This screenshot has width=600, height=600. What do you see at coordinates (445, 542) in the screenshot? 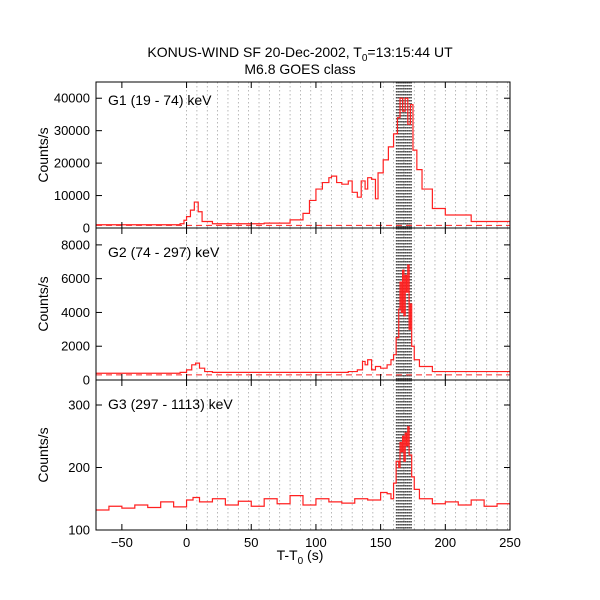
I see `x-tick-label: 200` at bounding box center [445, 542].